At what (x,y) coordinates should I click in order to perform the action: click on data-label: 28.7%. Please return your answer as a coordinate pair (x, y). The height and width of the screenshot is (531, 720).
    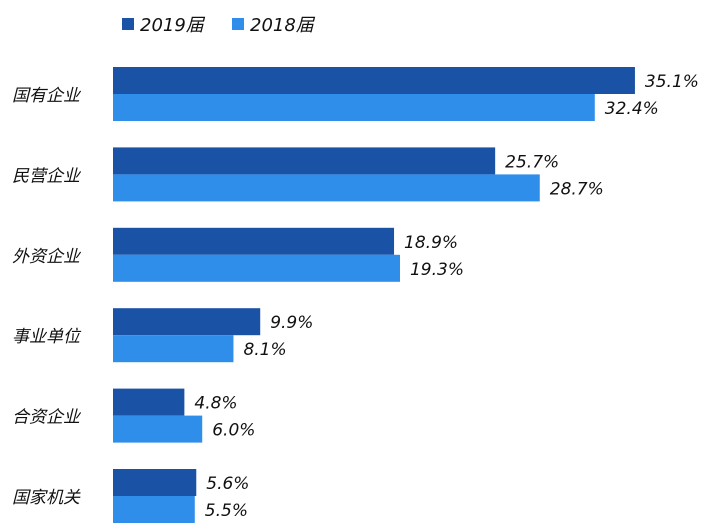
    Looking at the image, I should click on (577, 189).